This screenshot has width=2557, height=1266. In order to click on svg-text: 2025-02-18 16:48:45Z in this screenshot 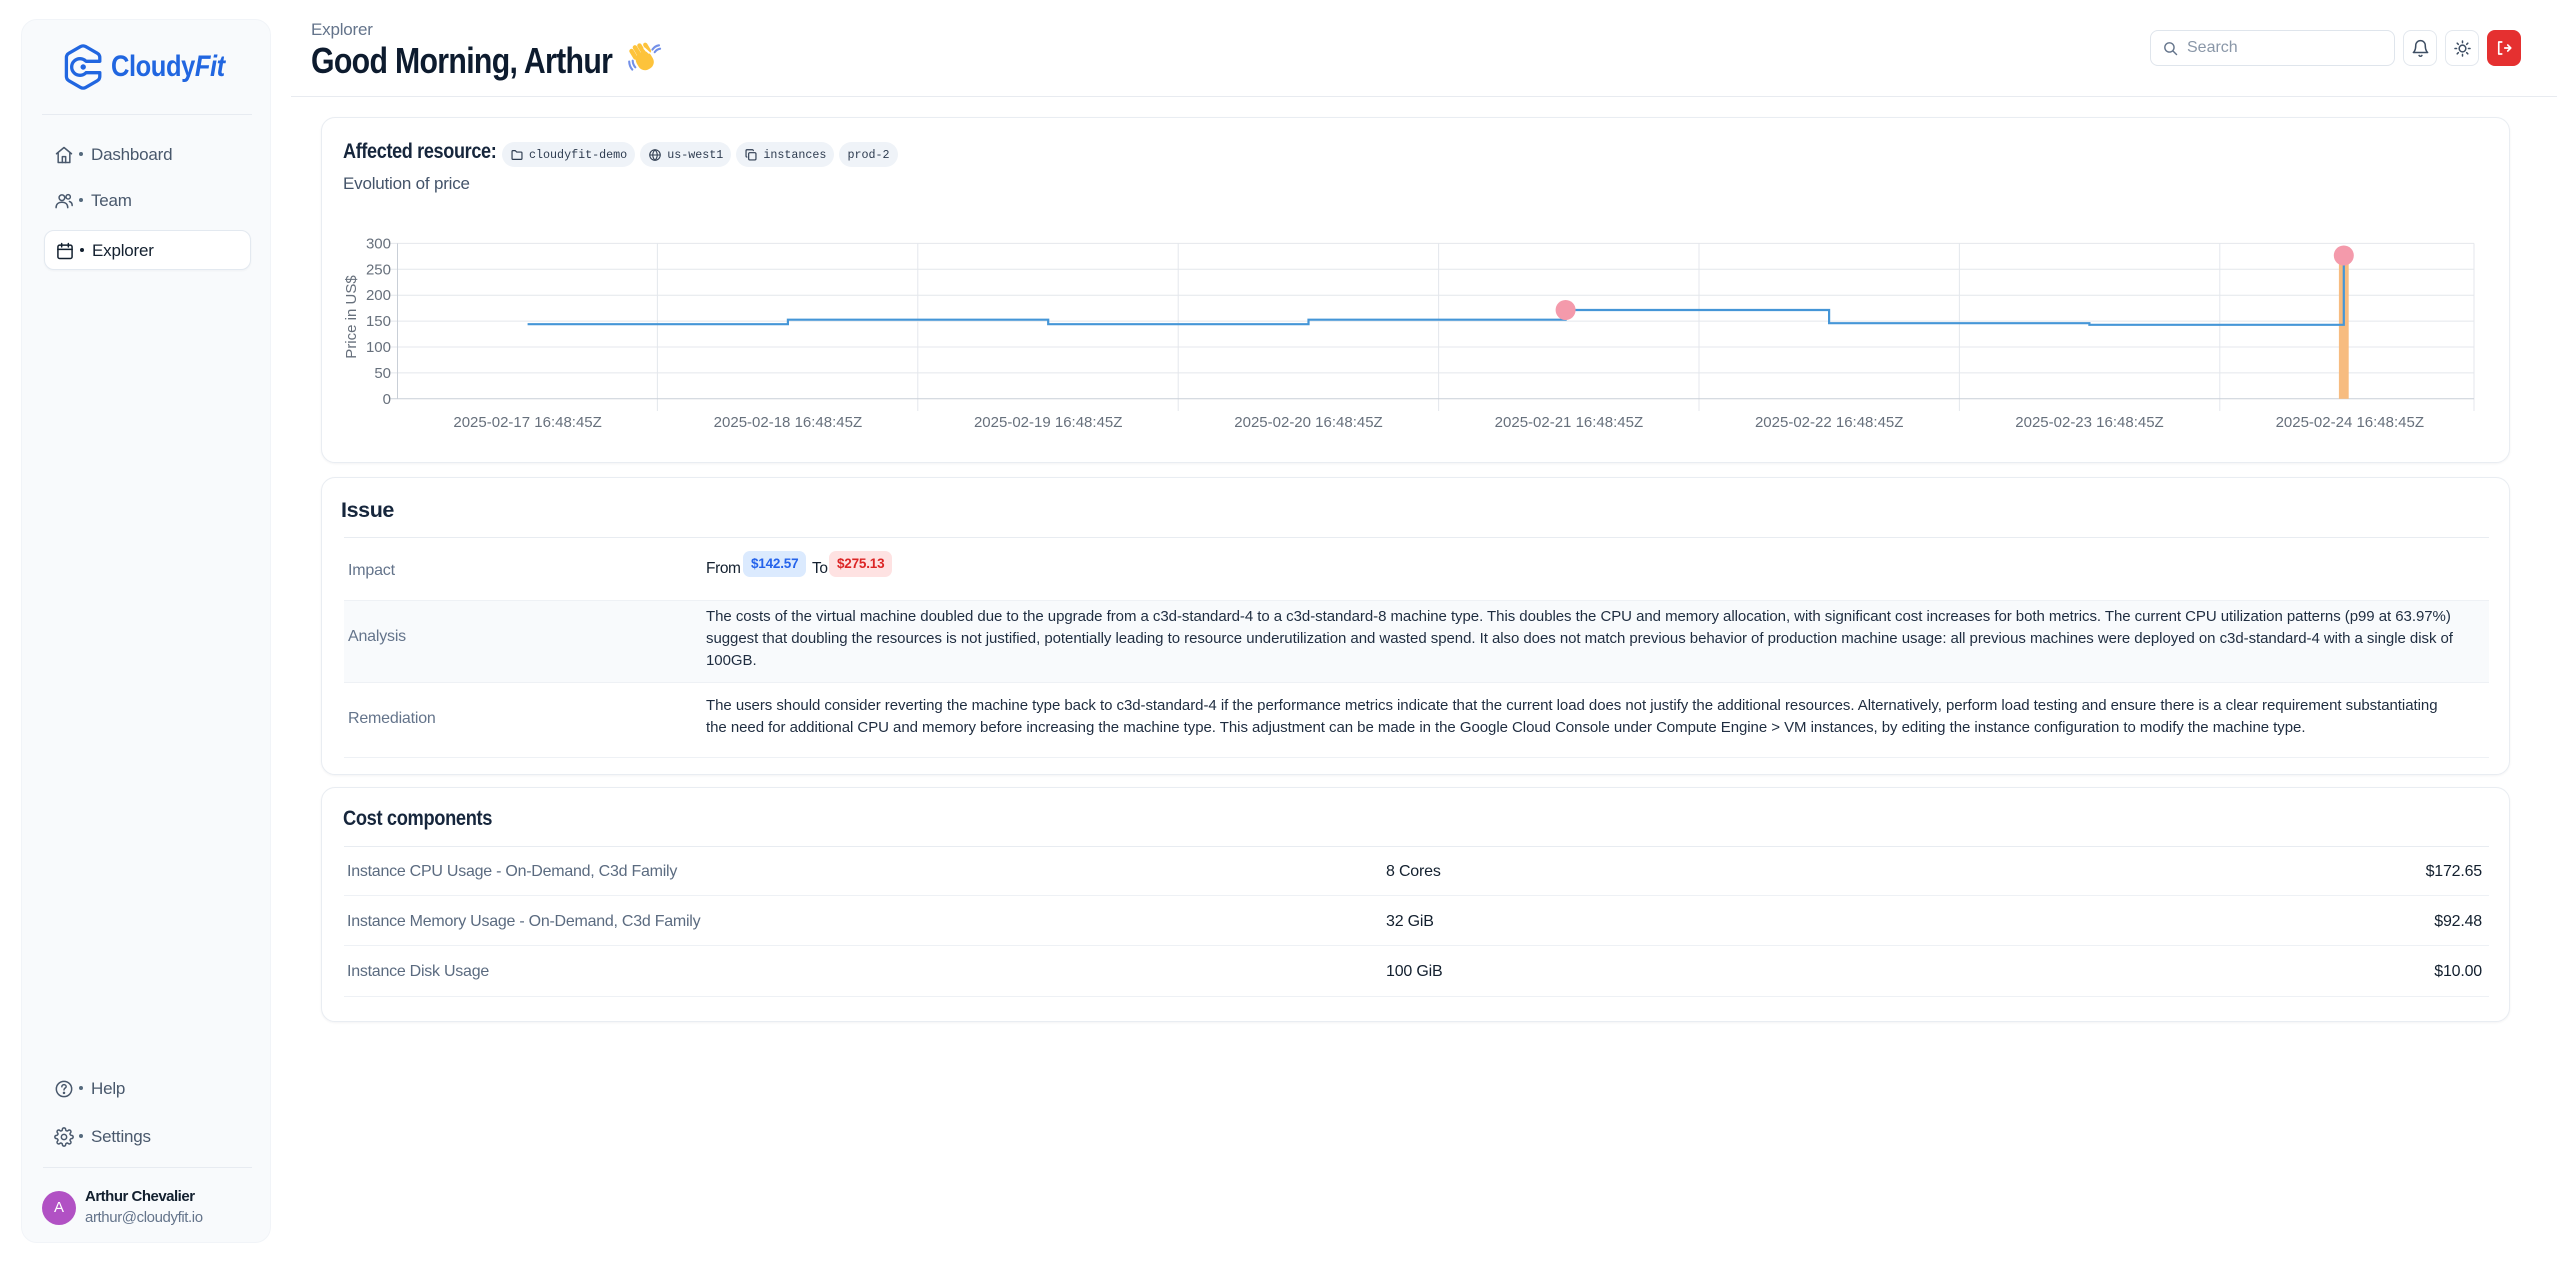, I will do `click(788, 422)`.